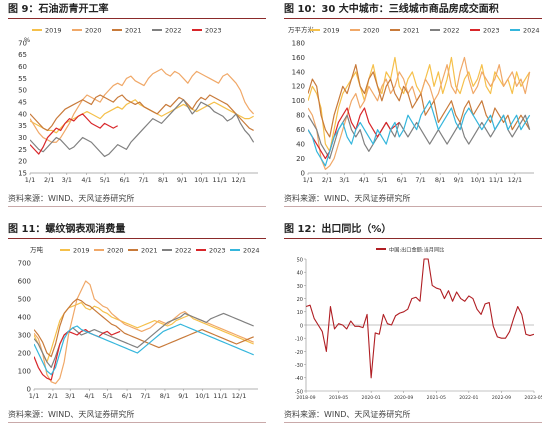 The width and height of the screenshot is (550, 426). I want to click on x-tick-label: 2021-05, so click(436, 398).